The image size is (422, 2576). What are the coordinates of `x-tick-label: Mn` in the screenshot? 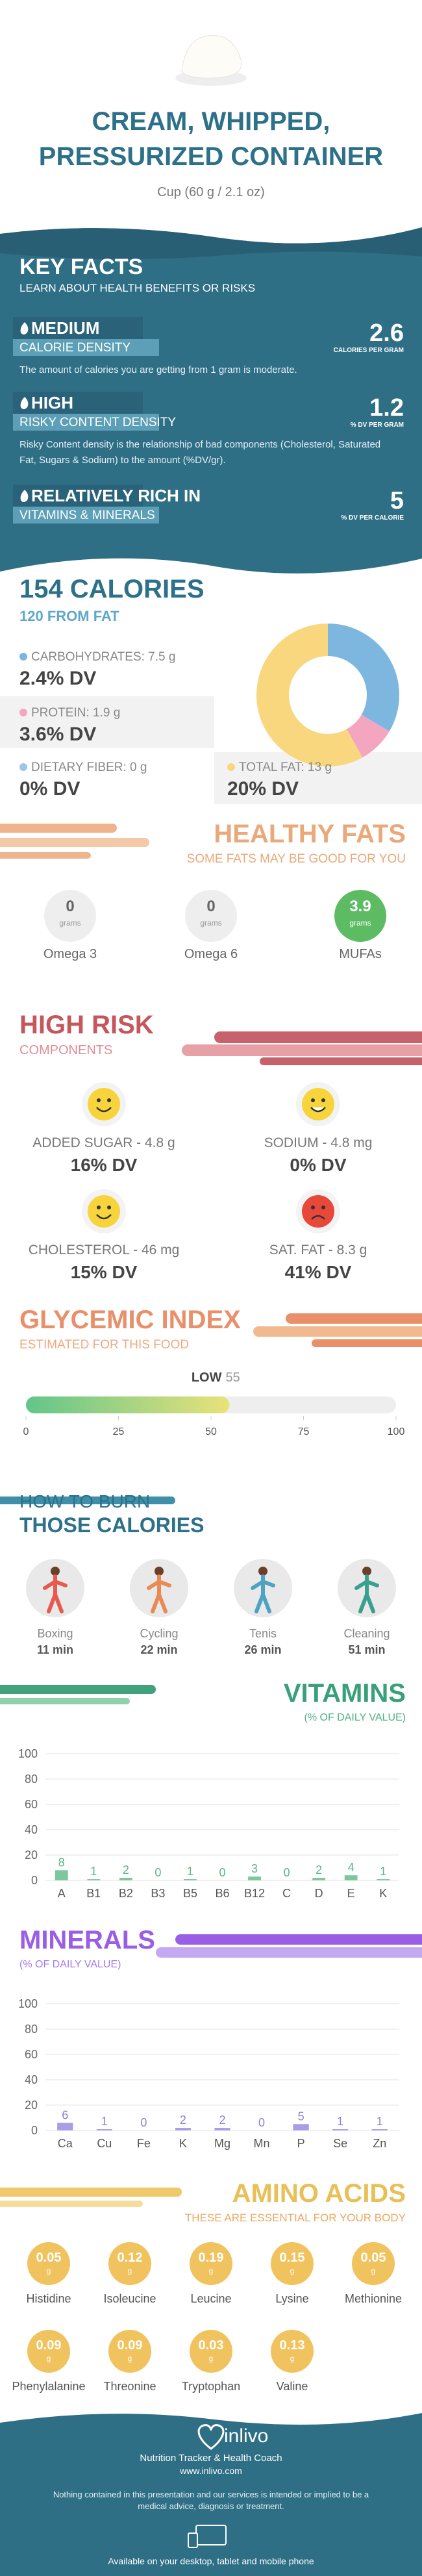 It's located at (262, 2143).